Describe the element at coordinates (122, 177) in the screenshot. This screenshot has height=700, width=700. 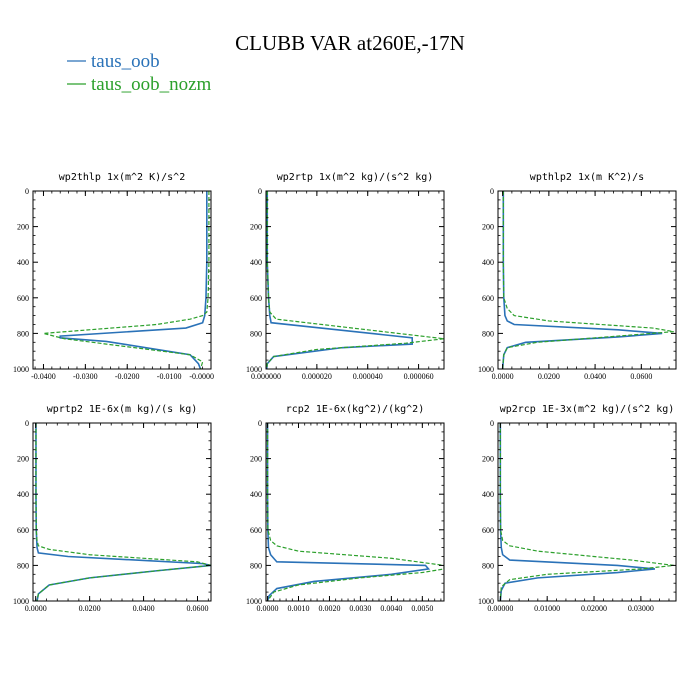
I see `panel-title-wp2thlp: wp2thlp 1x(m^2 K)/s^2` at that location.